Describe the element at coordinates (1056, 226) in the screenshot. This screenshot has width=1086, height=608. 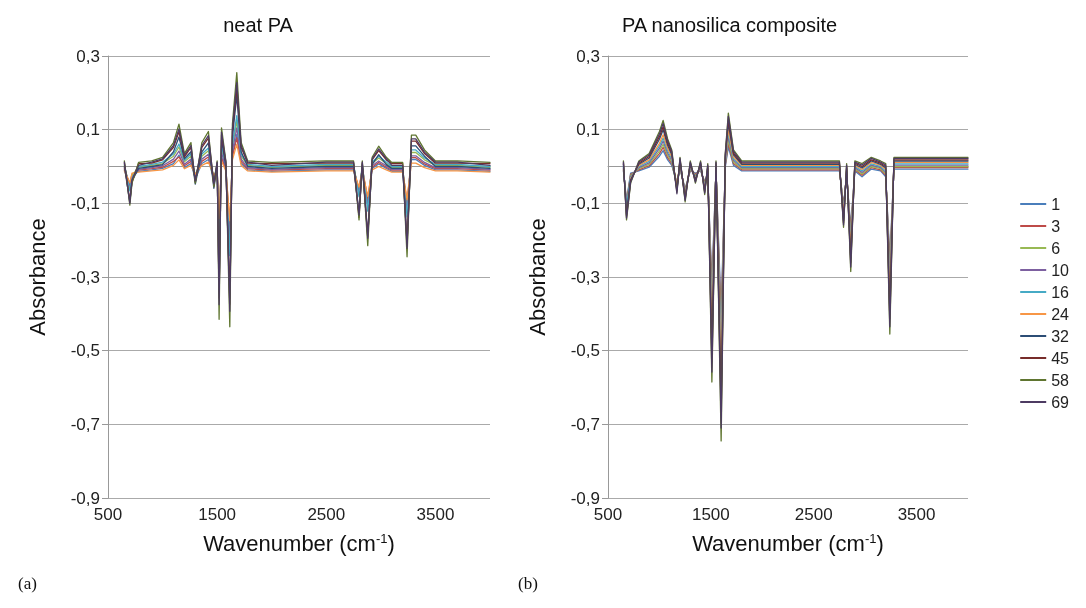
I see `legend-label: 3` at that location.